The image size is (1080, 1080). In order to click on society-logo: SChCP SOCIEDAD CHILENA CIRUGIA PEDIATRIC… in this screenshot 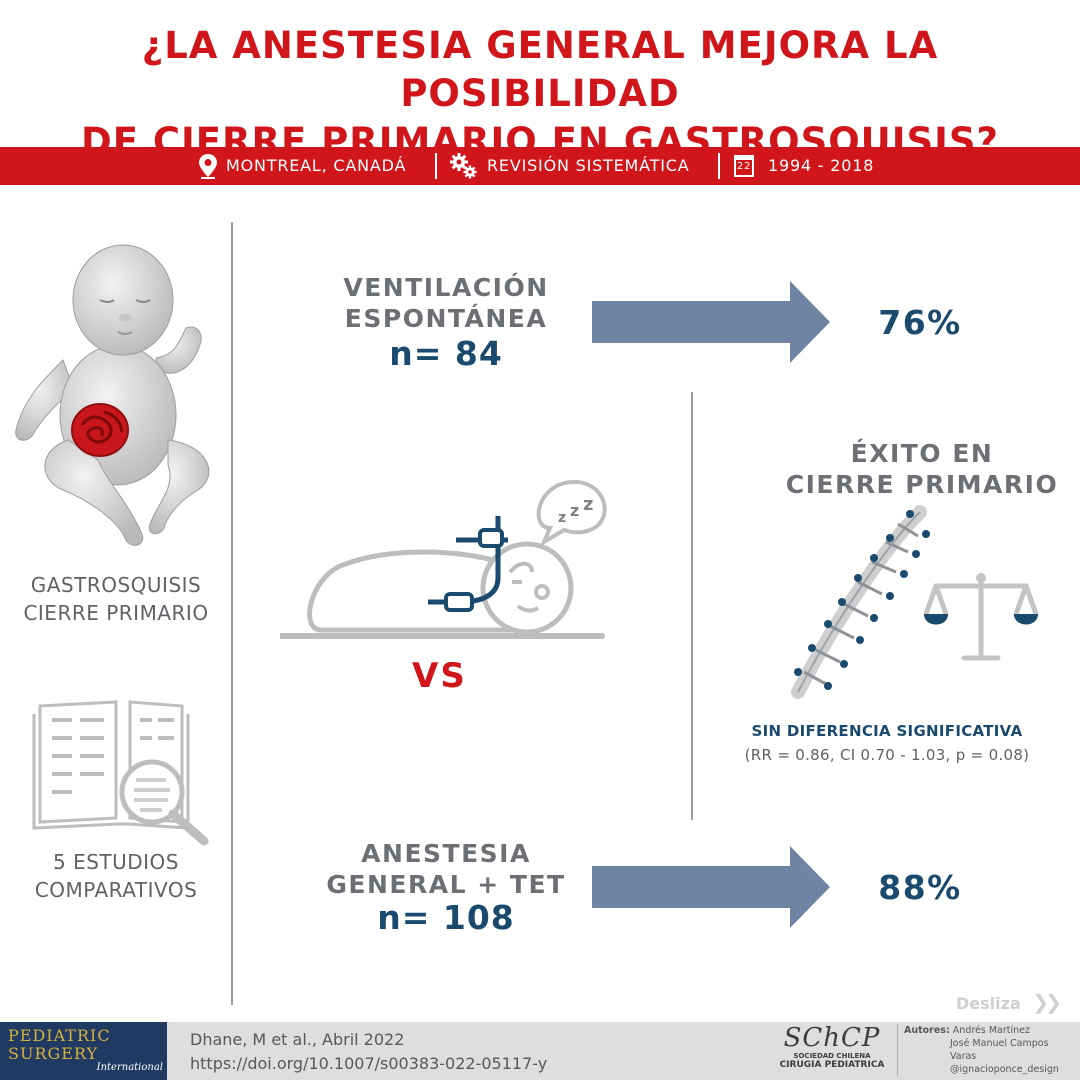, I will do `click(832, 1047)`.